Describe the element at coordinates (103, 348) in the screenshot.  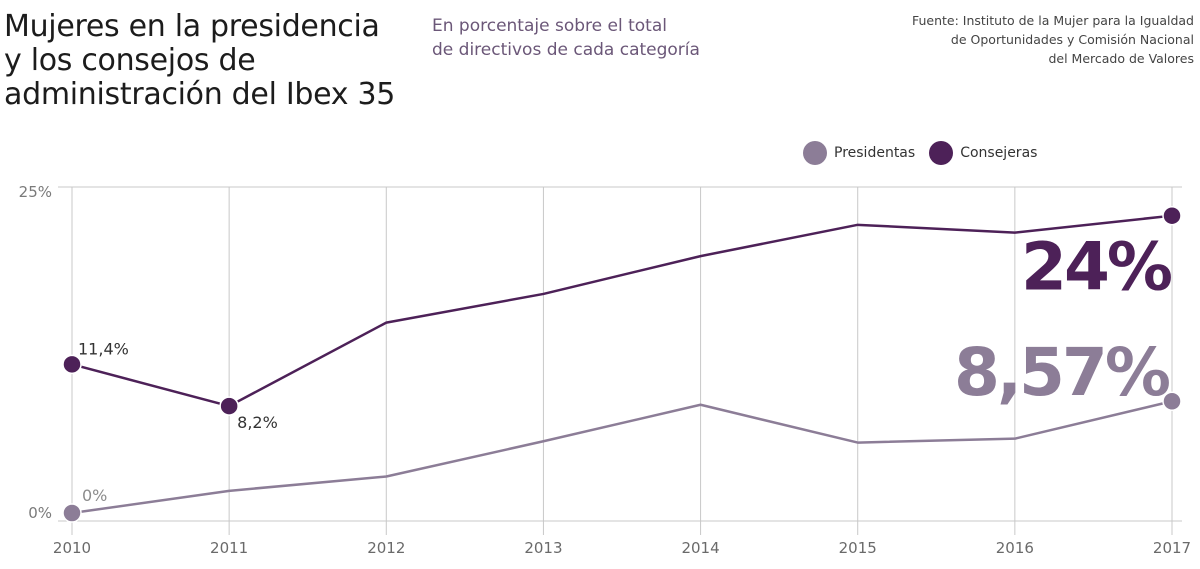
I see `data-label: 11,4%` at that location.